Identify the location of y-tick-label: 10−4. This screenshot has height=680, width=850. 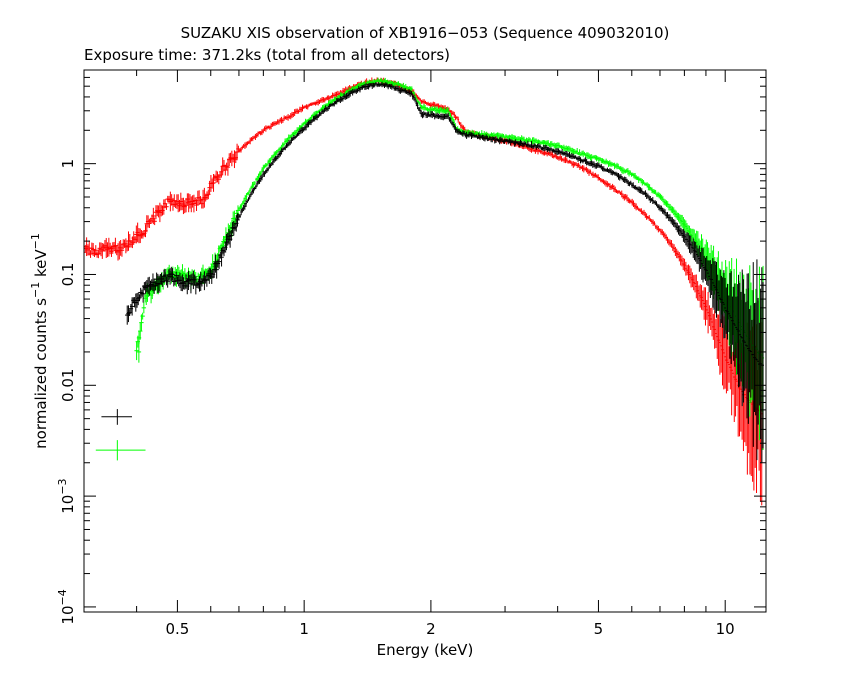
(66, 606).